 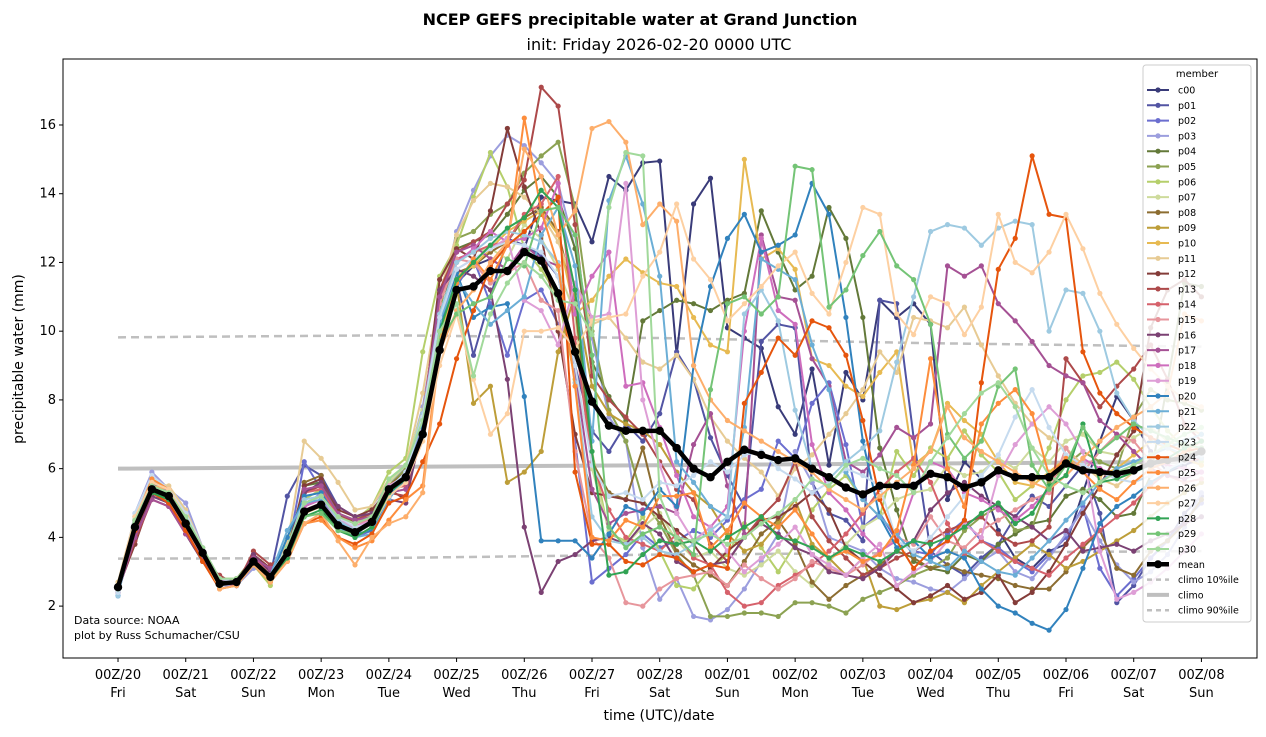 What do you see at coordinates (1187, 213) in the screenshot?
I see `legend-label: p08` at bounding box center [1187, 213].